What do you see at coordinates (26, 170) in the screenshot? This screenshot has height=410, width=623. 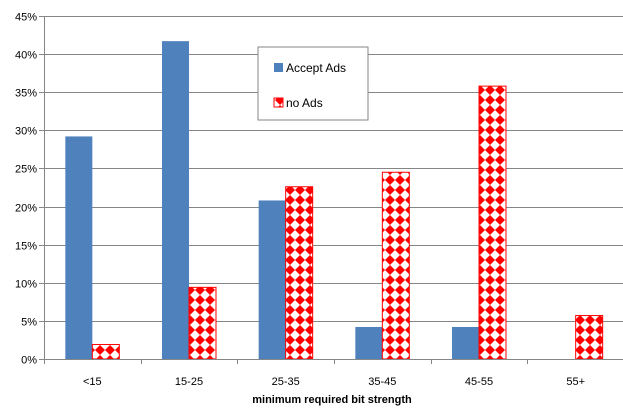 I see `y-tick-label: 25%` at bounding box center [26, 170].